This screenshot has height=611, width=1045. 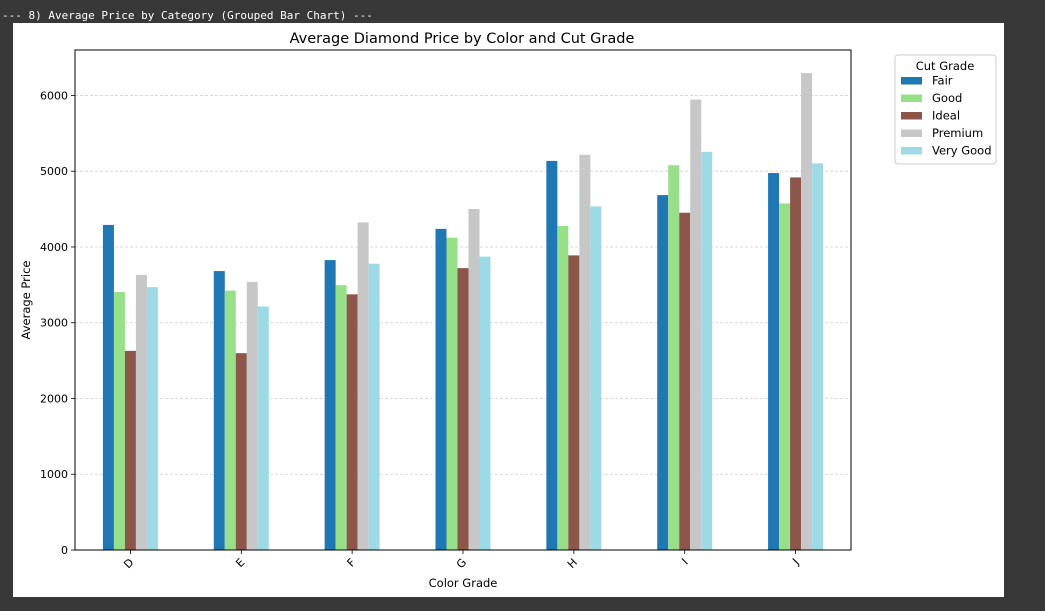 I want to click on x-tick-label: I, so click(x=684, y=561).